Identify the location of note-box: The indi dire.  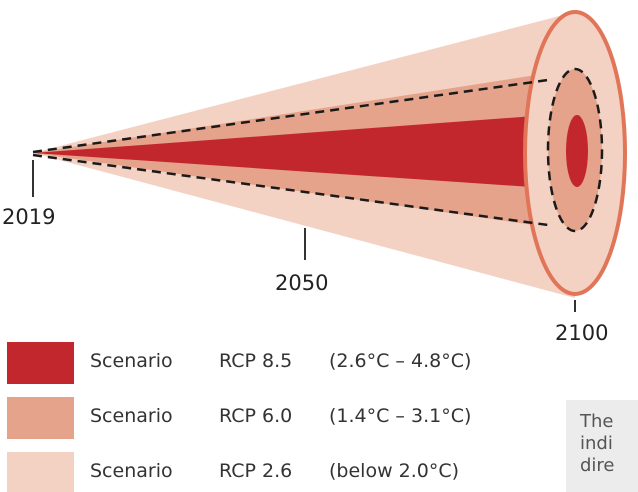
(602, 446).